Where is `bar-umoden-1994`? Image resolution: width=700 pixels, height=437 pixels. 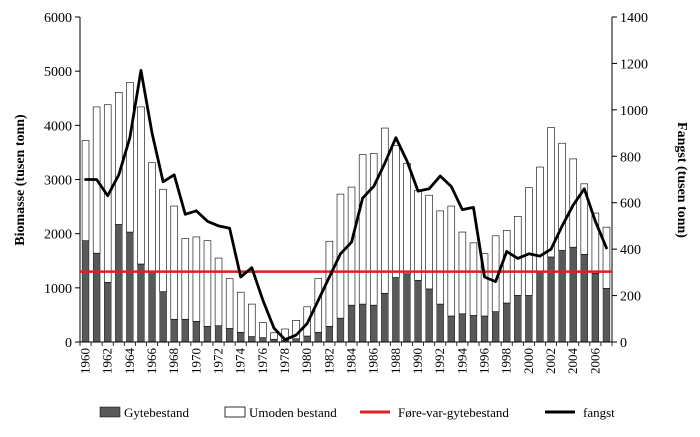 bar-umoden-1994 is located at coordinates (462, 273).